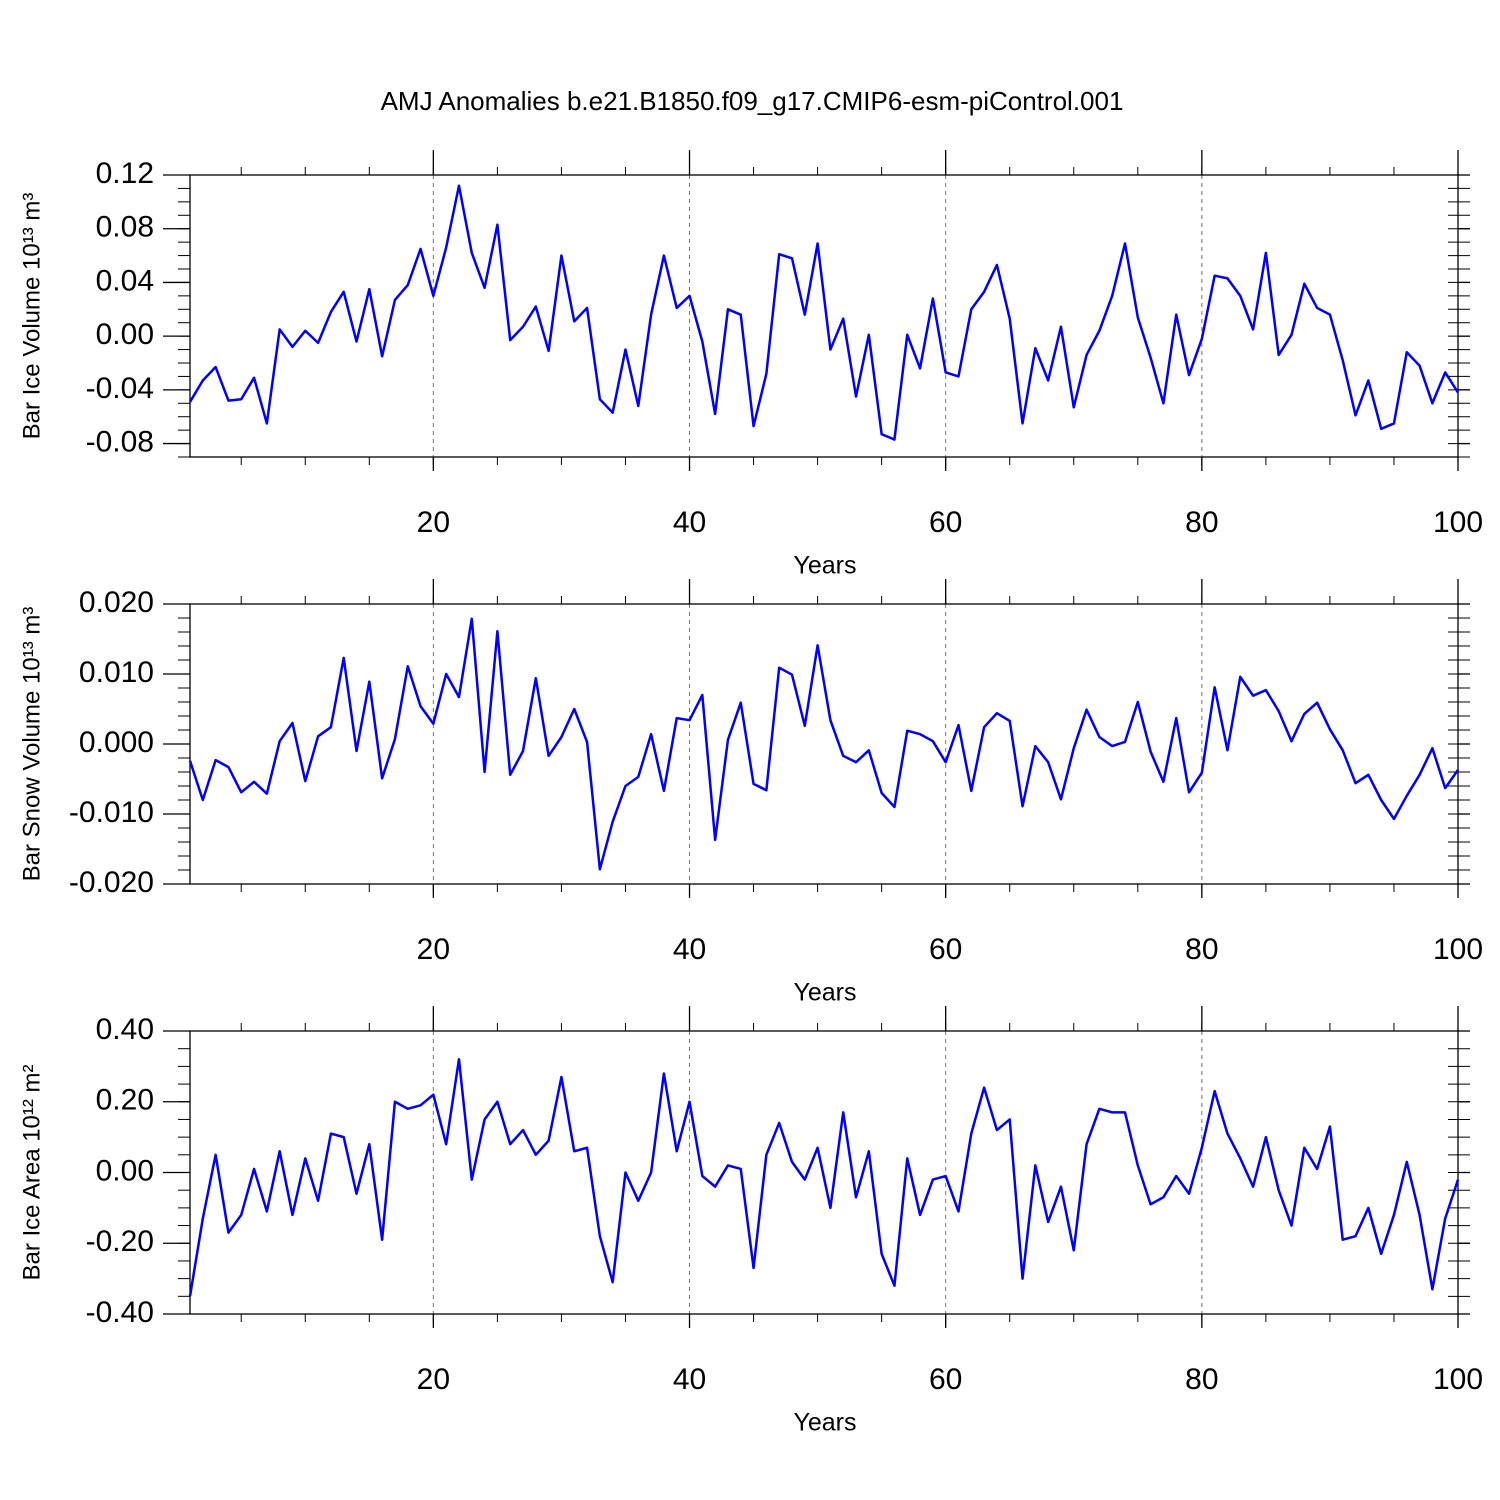 The height and width of the screenshot is (1500, 1500). Describe the element at coordinates (111, 882) in the screenshot. I see `y-tick-label: -0.020` at that location.